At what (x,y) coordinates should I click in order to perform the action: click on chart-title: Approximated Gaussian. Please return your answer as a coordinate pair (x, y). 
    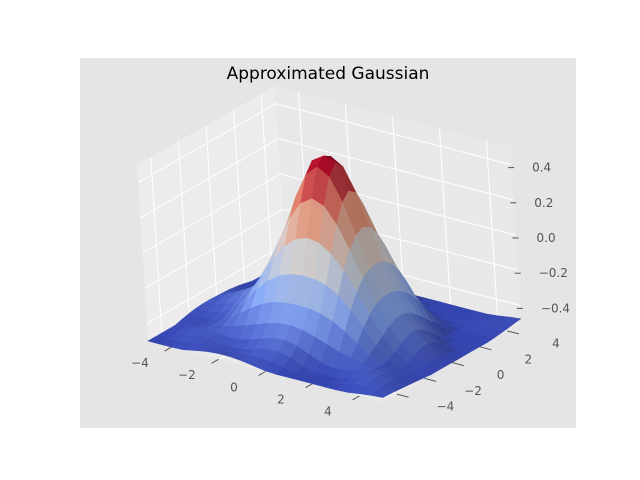
    Looking at the image, I should click on (328, 74).